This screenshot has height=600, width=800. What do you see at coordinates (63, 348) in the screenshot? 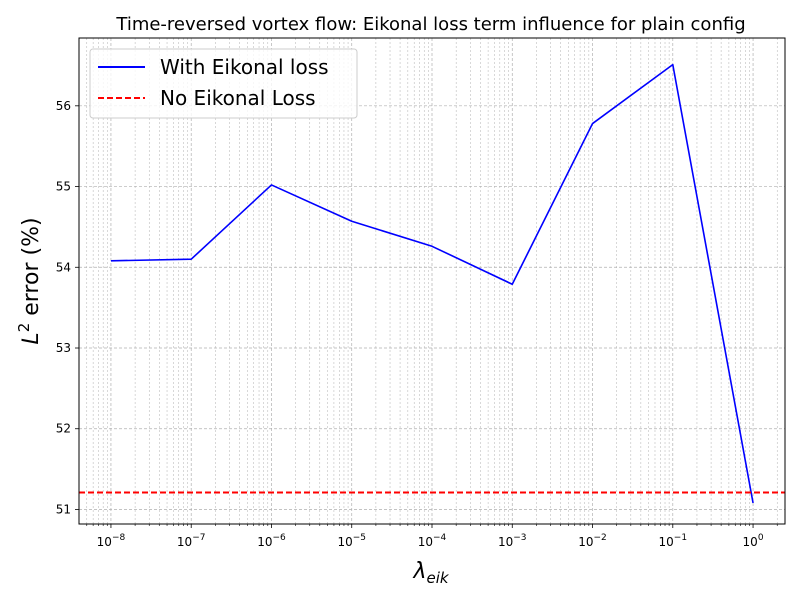
I see `y-tick-label: 53` at bounding box center [63, 348].